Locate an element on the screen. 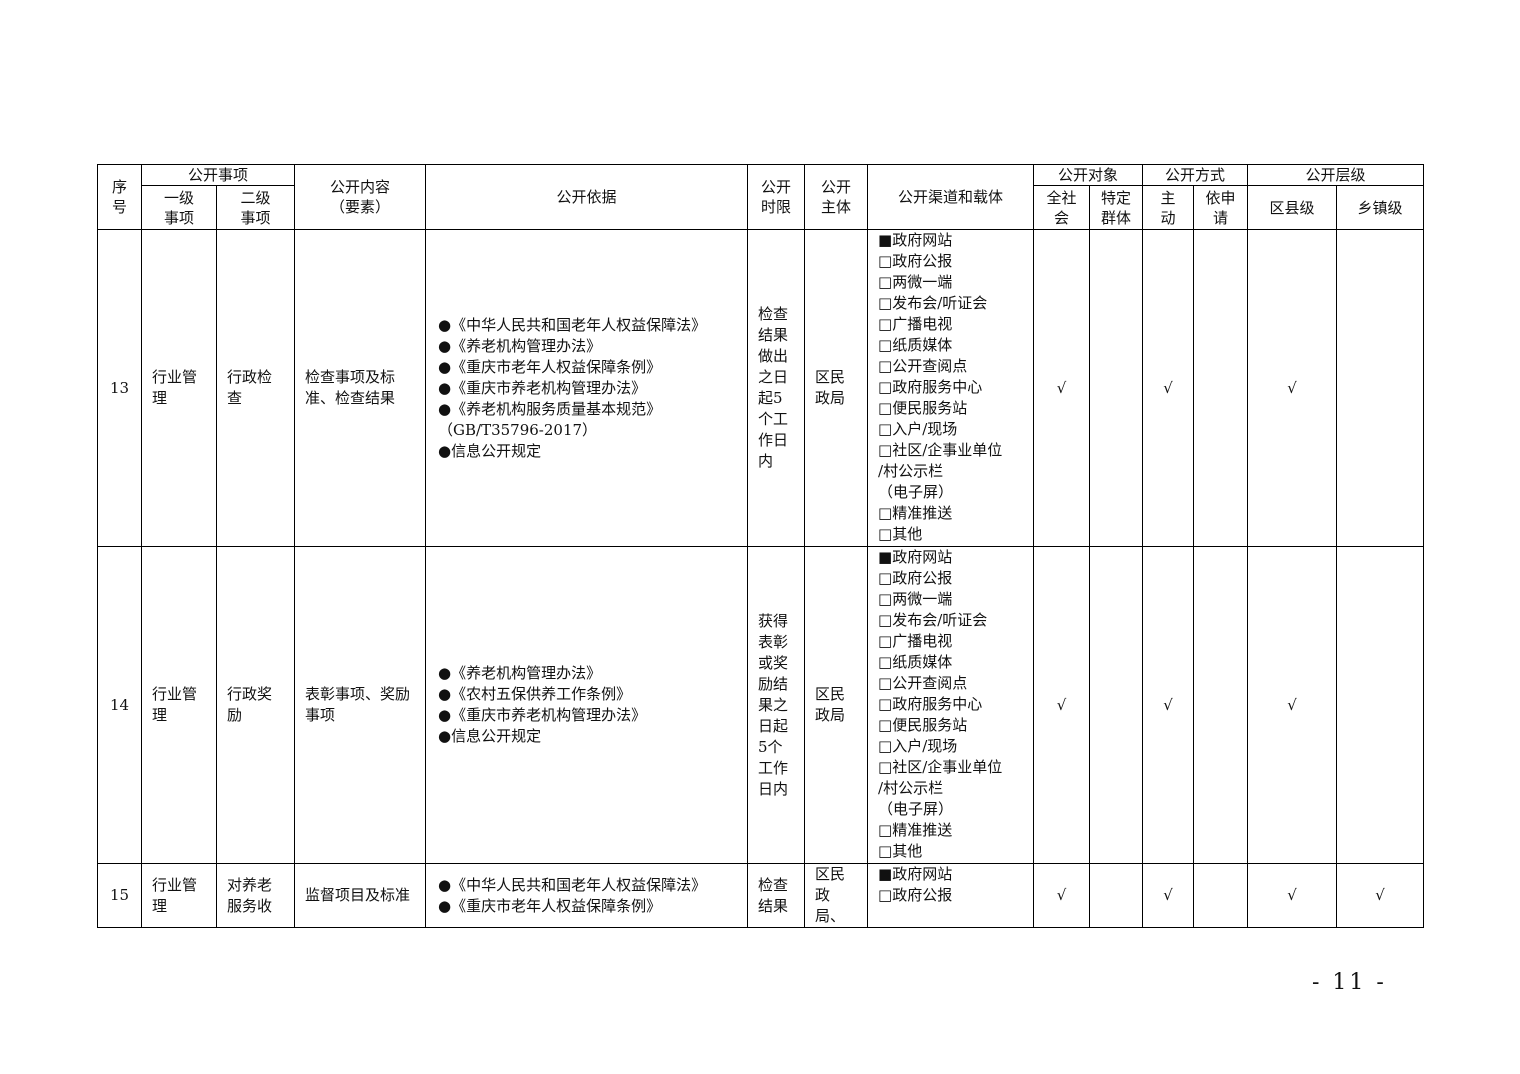 The image size is (1520, 1074). header-content: 公开内容（要素） is located at coordinates (360, 197).